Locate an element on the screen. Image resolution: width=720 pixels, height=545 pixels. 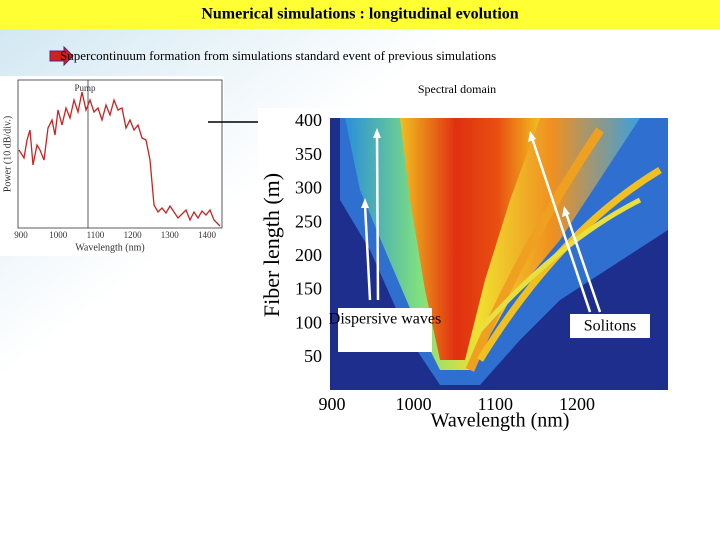
left-x-label: Wavelength (nm) is located at coordinates (109, 247).